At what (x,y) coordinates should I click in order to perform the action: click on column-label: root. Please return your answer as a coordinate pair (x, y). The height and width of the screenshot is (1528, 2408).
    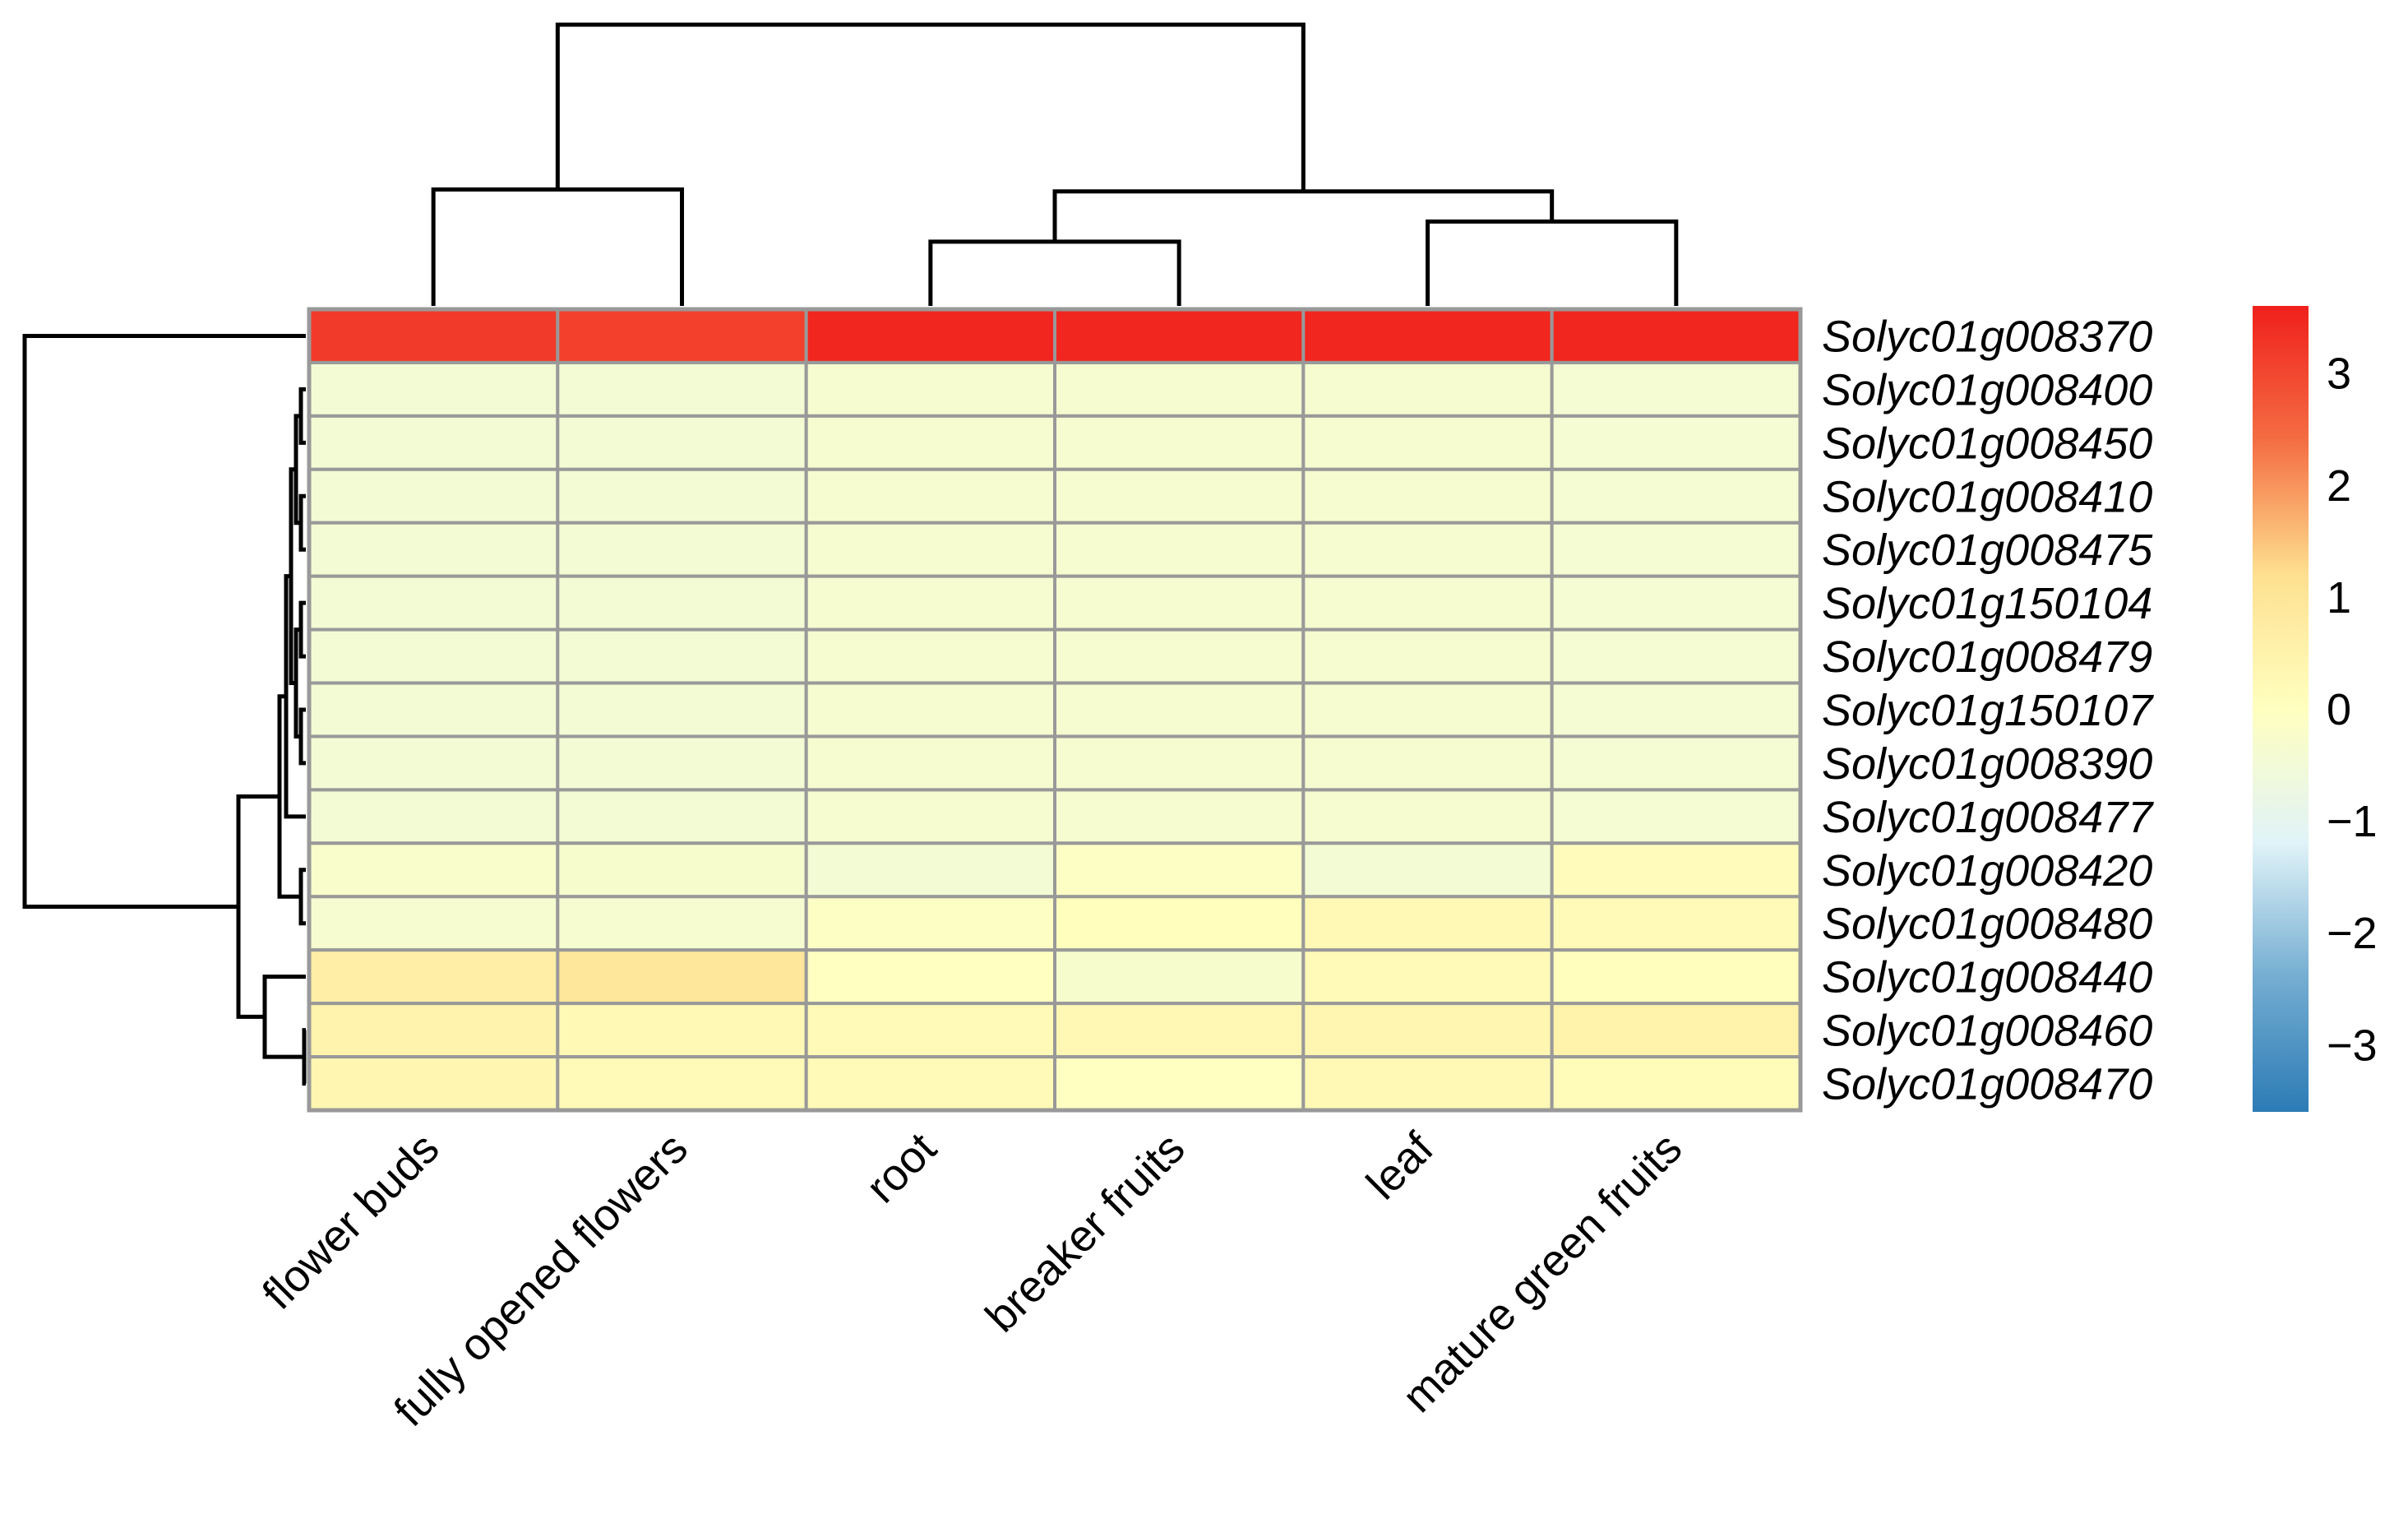
    Looking at the image, I should click on (901, 1167).